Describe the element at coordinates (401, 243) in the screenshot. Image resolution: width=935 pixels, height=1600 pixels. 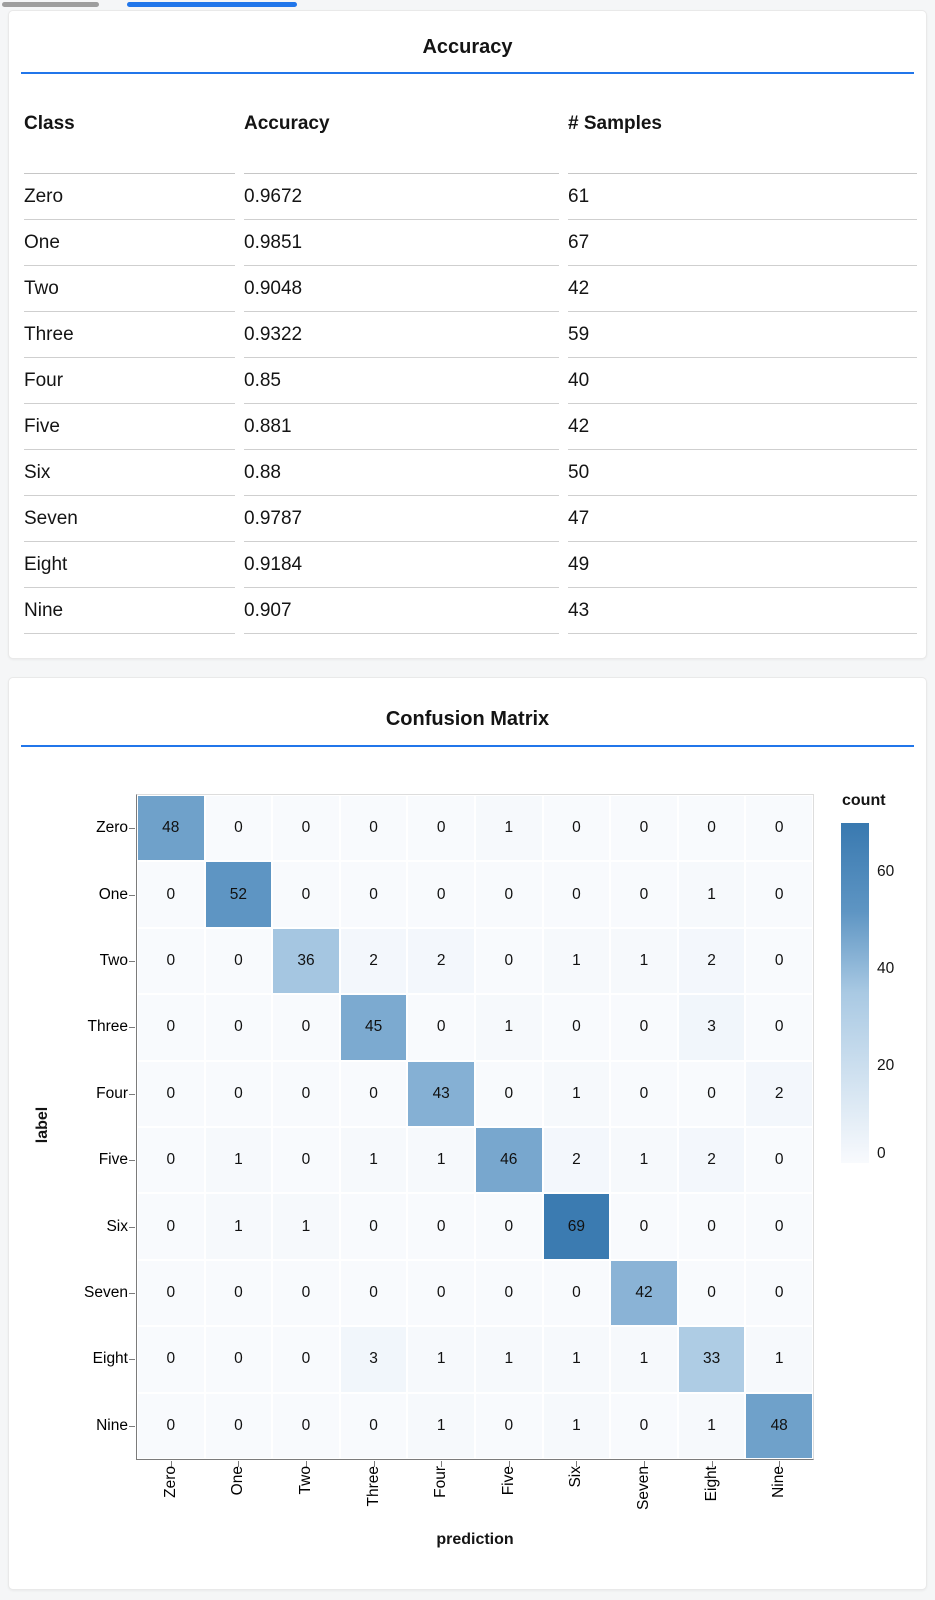
I see `cell-accuracy: 0.9851` at that location.